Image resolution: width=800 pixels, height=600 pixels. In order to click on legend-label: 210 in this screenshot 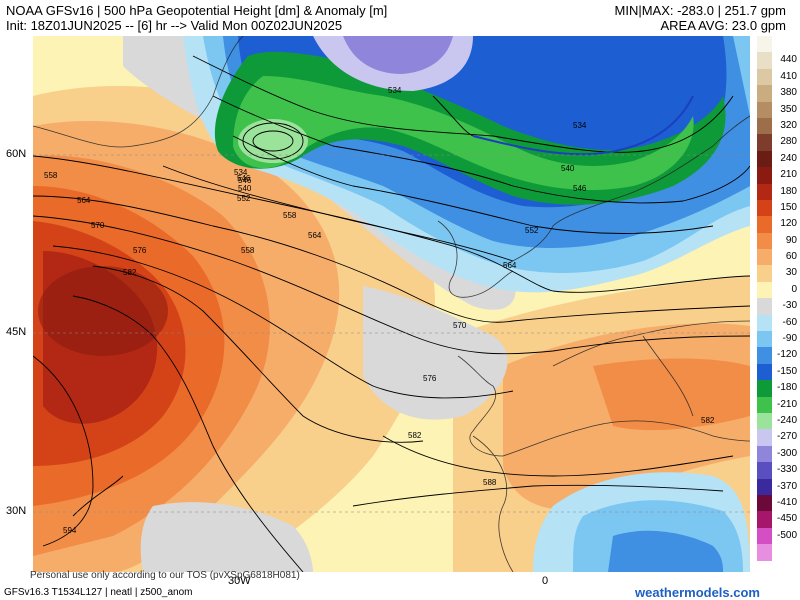, I will do `click(788, 175)`.